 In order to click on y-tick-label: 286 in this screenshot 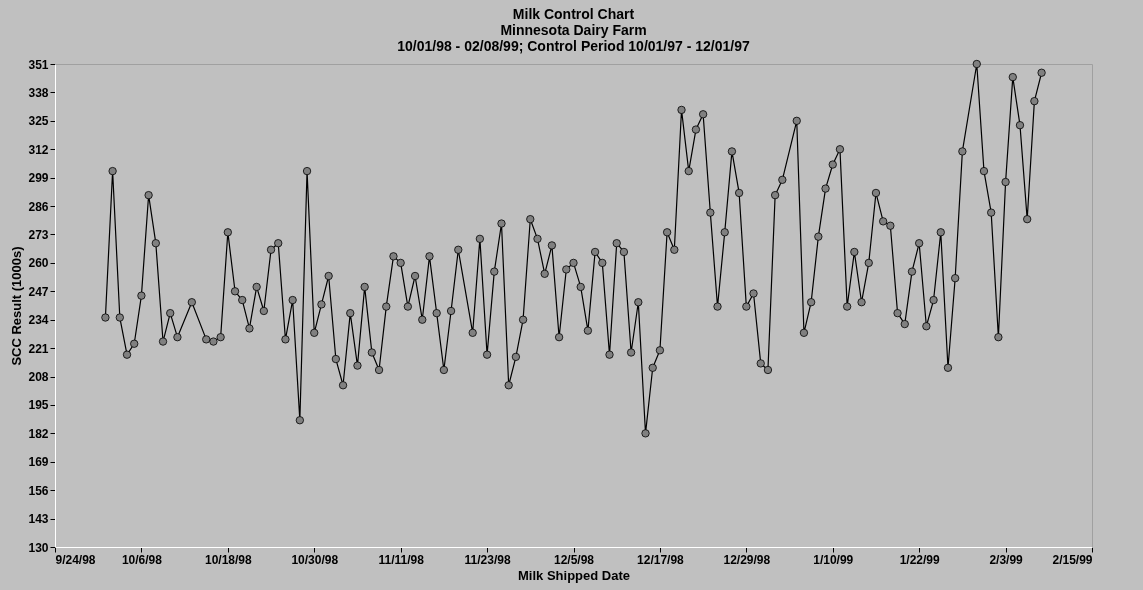, I will do `click(38, 206)`.